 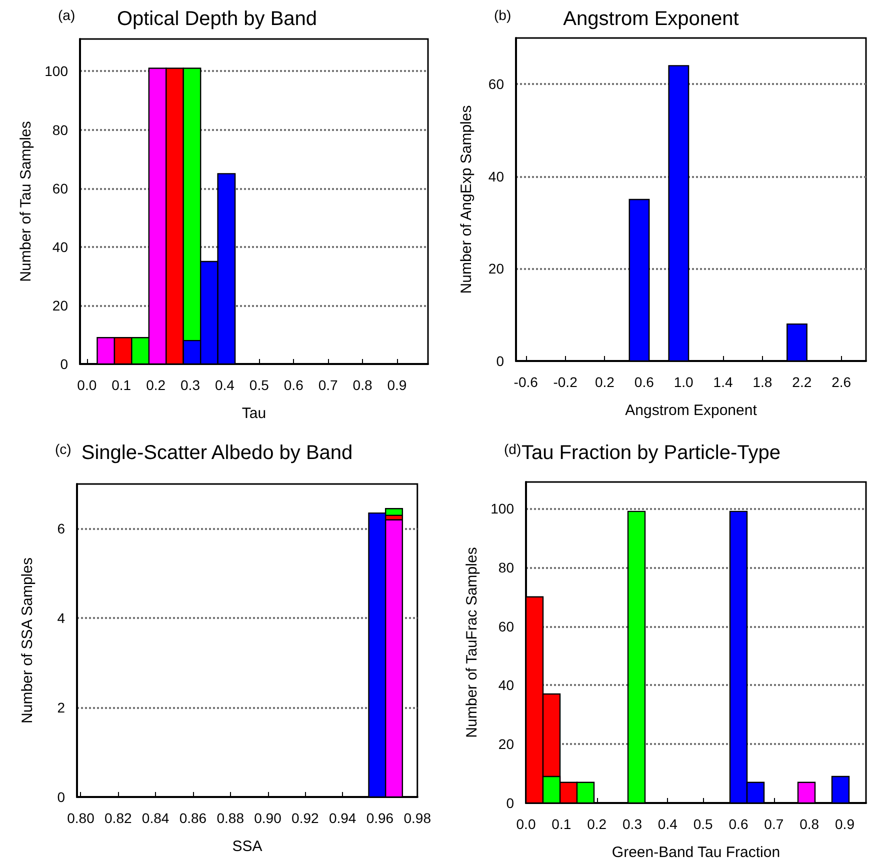 I want to click on x-tick-label: 0.94, so click(x=342, y=818).